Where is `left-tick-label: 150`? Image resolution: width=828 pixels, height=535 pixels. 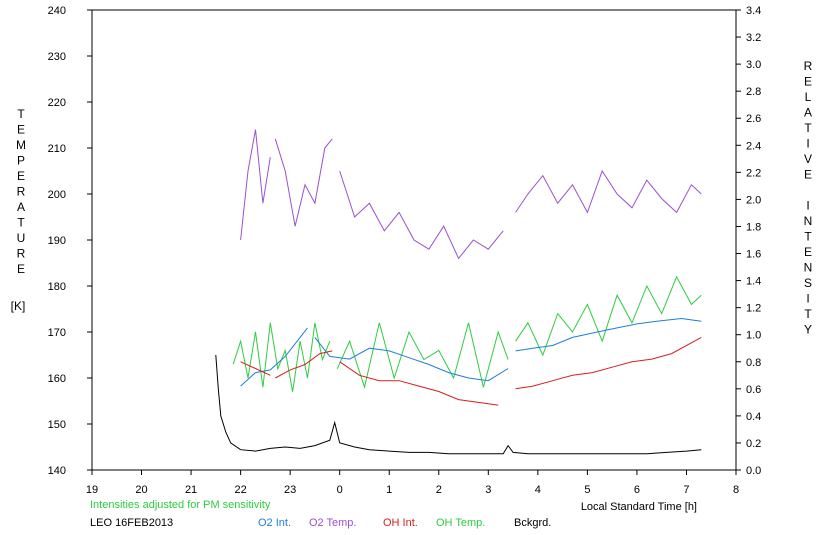 left-tick-label: 150 is located at coordinates (57, 425).